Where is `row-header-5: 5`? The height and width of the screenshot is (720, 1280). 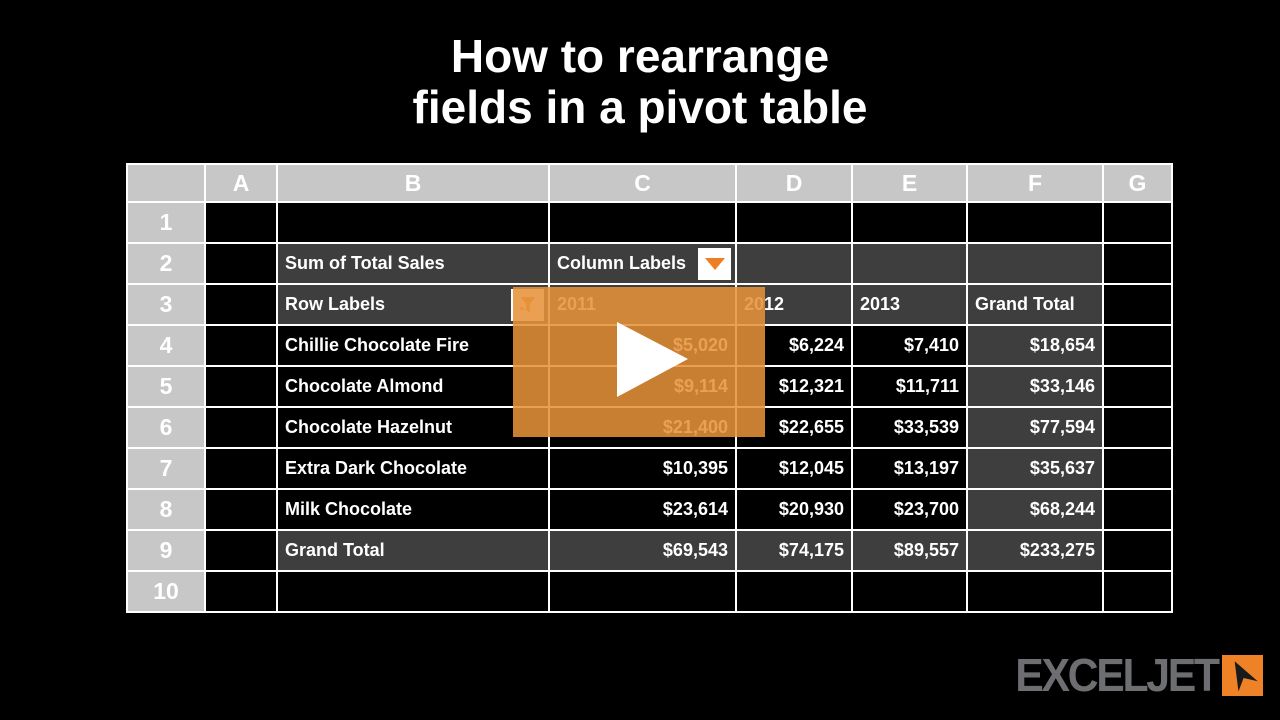 row-header-5: 5 is located at coordinates (166, 386).